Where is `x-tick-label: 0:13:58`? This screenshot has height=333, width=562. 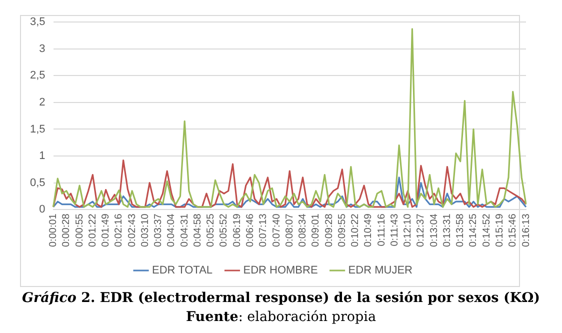 x-tick-label: 0:13:58 is located at coordinates (460, 230).